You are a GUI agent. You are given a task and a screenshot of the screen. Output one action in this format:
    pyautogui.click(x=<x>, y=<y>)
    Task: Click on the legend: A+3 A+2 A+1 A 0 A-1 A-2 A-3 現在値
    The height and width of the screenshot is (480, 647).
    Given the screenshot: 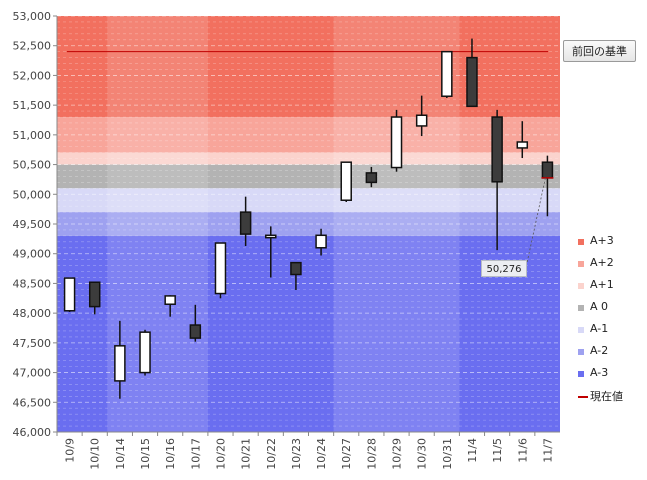 What is the action you would take?
    pyautogui.click(x=611, y=322)
    